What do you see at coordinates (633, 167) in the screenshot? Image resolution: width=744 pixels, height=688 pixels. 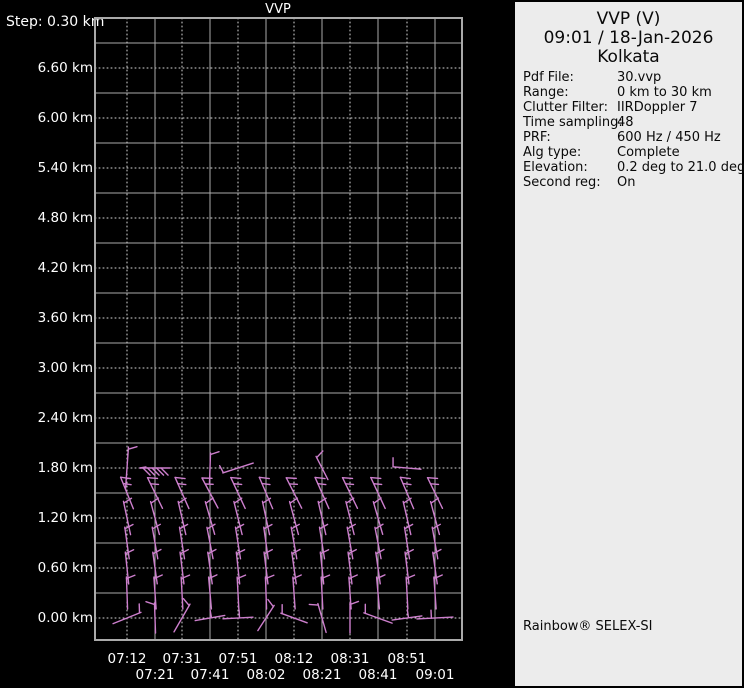 I see `detail-row: Elevation: 0.2 deg to 21.0 deg` at bounding box center [633, 167].